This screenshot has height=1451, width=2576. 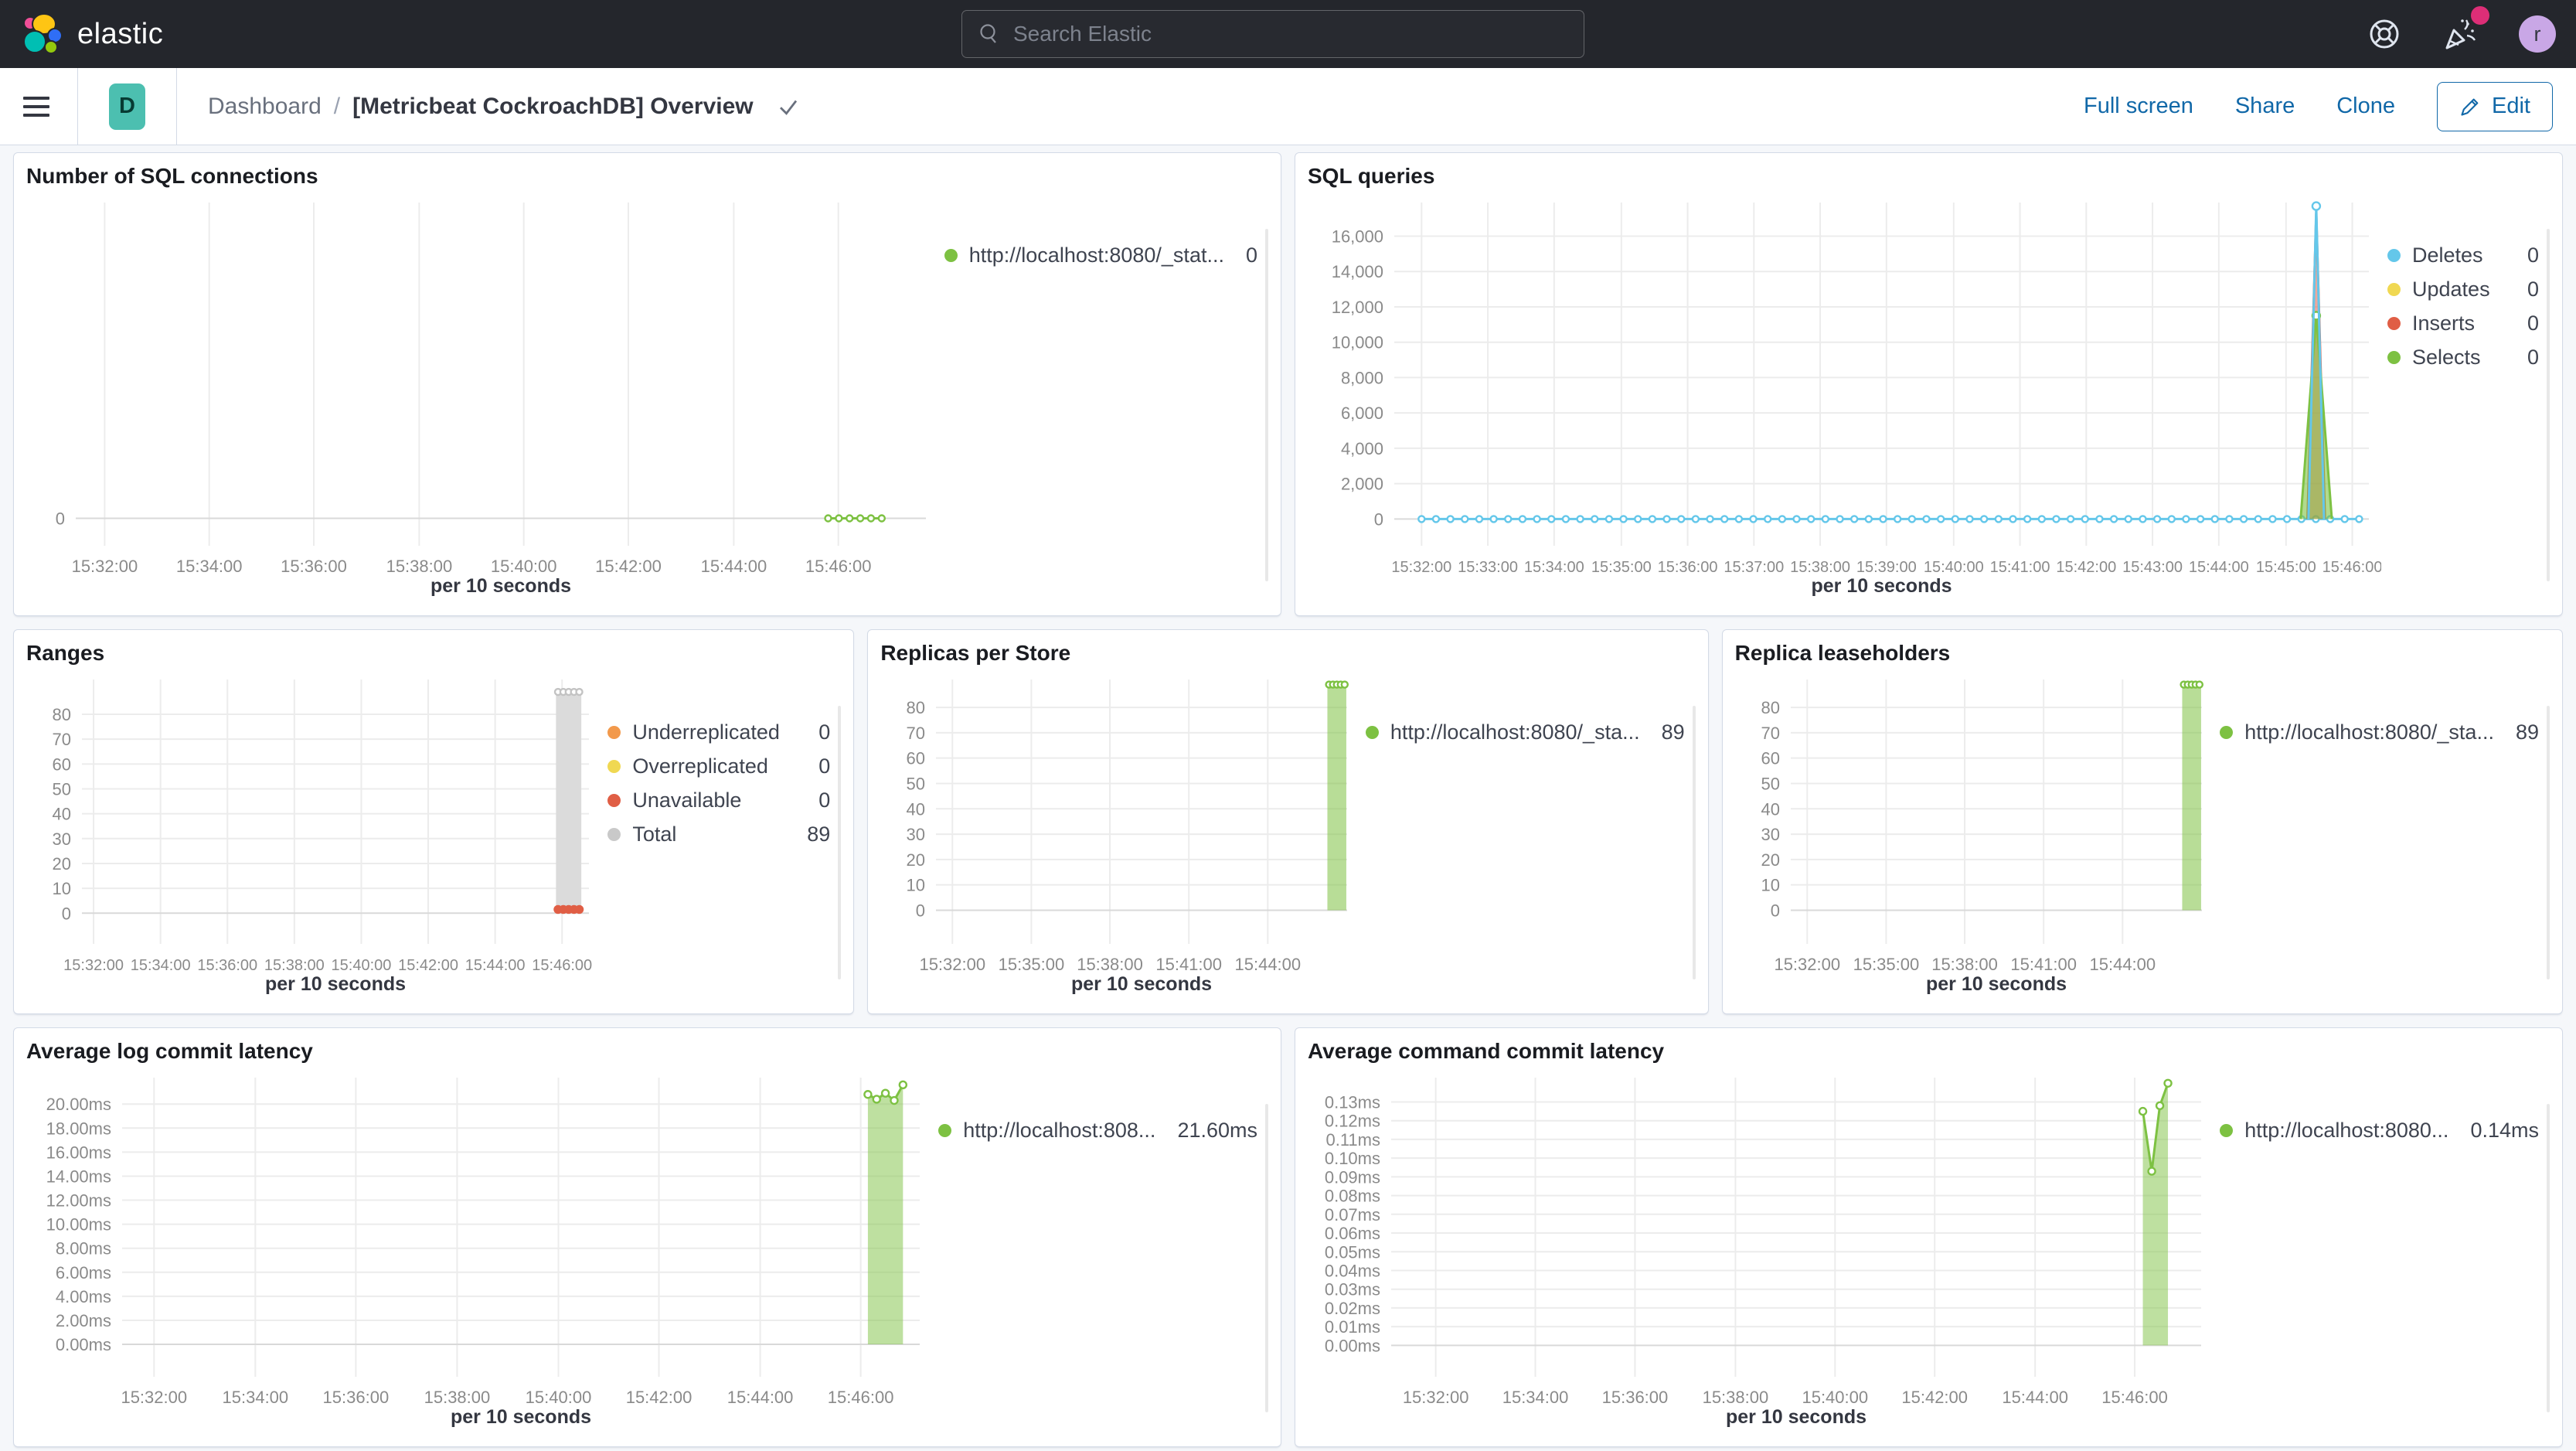 I want to click on svg-text: 18.00ms, so click(x=78, y=1128).